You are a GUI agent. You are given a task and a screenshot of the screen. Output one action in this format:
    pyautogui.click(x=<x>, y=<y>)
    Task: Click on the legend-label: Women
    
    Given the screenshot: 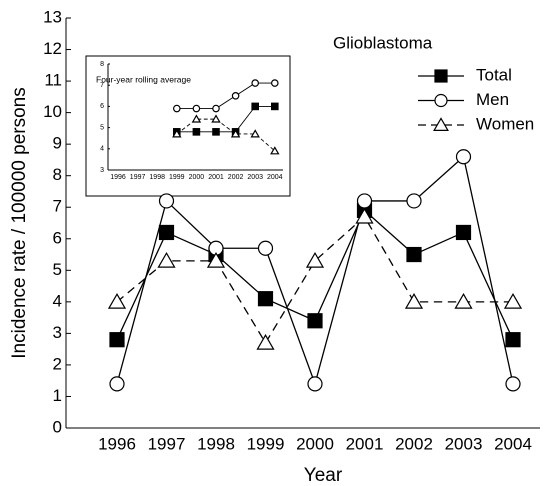 What is the action you would take?
    pyautogui.click(x=505, y=123)
    